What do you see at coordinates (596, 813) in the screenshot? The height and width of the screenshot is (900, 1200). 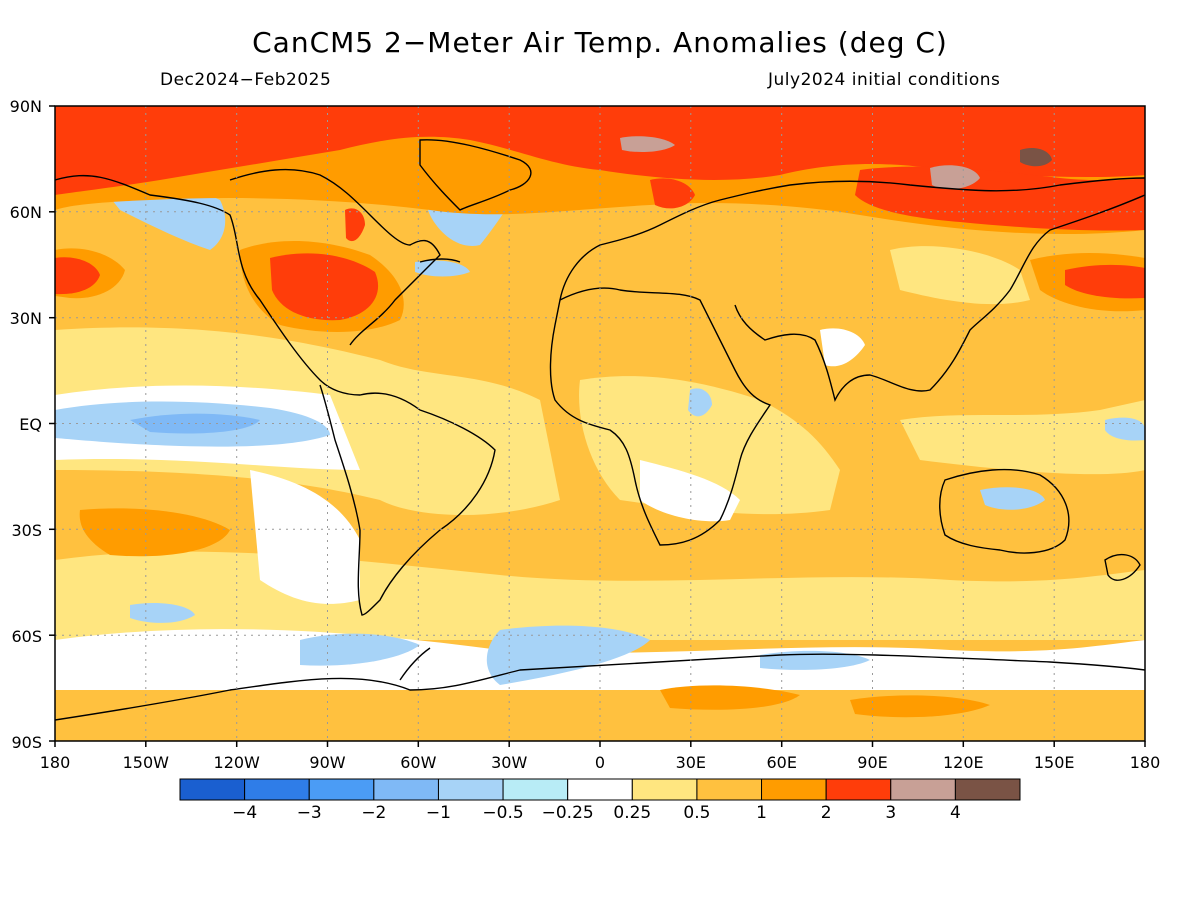 I see `colorbar-labels: −4 −3 −2 −1 −0.5 −0.25 0.25 0.5 1 2 3 4` at bounding box center [596, 813].